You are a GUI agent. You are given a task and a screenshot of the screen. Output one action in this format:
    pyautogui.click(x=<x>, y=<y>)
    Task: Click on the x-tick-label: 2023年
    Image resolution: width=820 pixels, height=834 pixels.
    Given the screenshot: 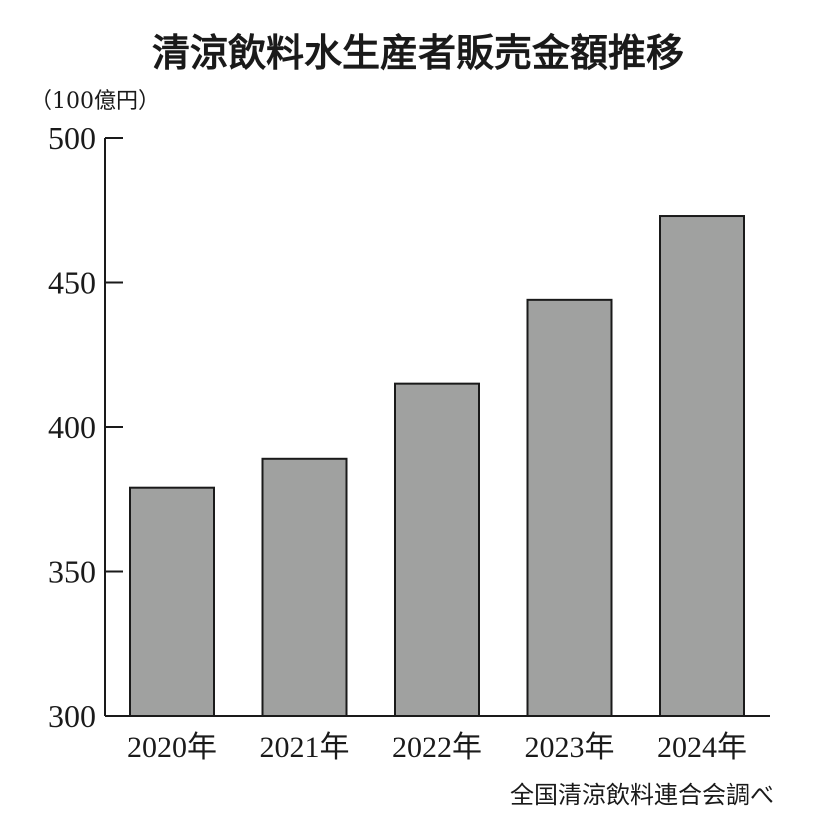 What is the action you would take?
    pyautogui.click(x=570, y=747)
    